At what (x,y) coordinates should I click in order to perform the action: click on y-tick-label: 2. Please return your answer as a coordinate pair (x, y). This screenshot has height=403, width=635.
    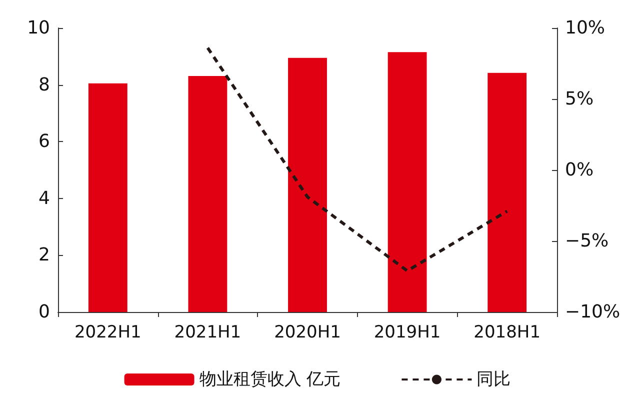
    Looking at the image, I should click on (44, 255).